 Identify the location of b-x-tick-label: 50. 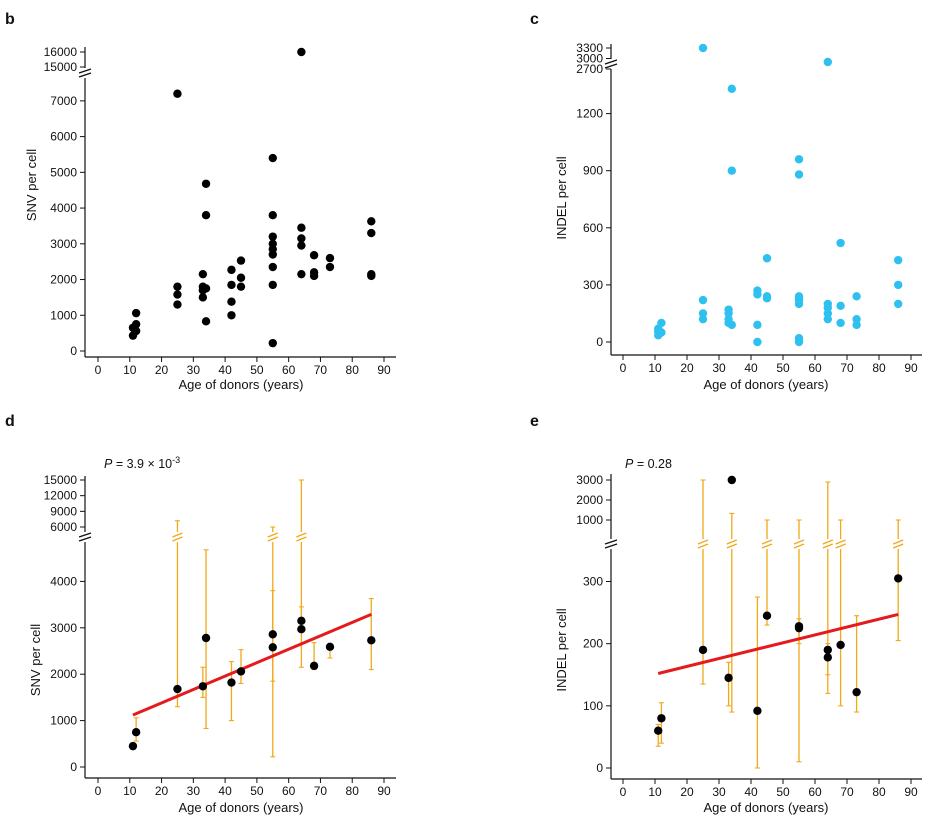
(257, 370).